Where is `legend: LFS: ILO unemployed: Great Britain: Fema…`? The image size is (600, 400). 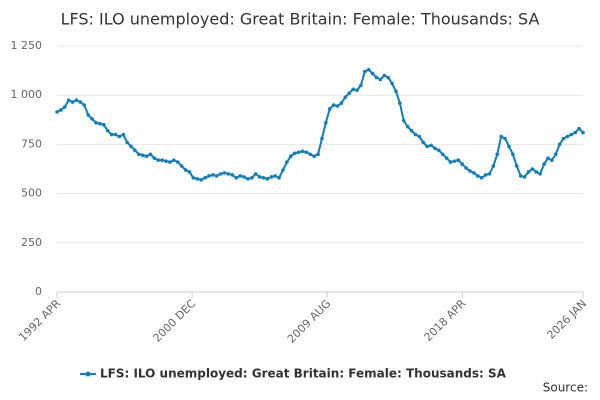 legend: LFS: ILO unemployed: Great Britain: Fema… is located at coordinates (293, 374).